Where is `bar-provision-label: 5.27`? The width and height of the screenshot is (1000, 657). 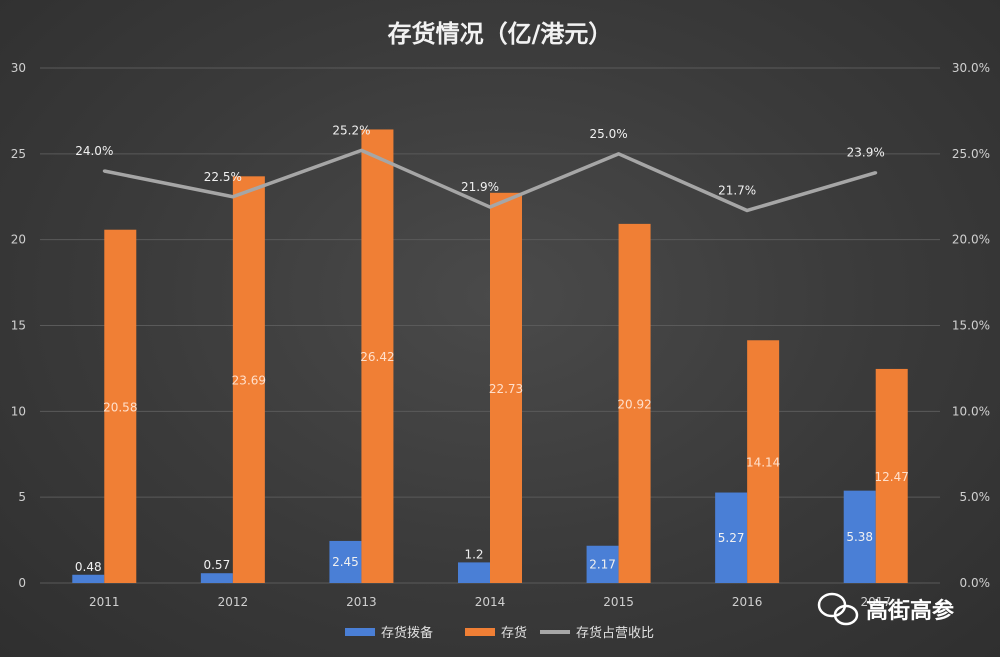 bar-provision-label: 5.27 is located at coordinates (731, 538).